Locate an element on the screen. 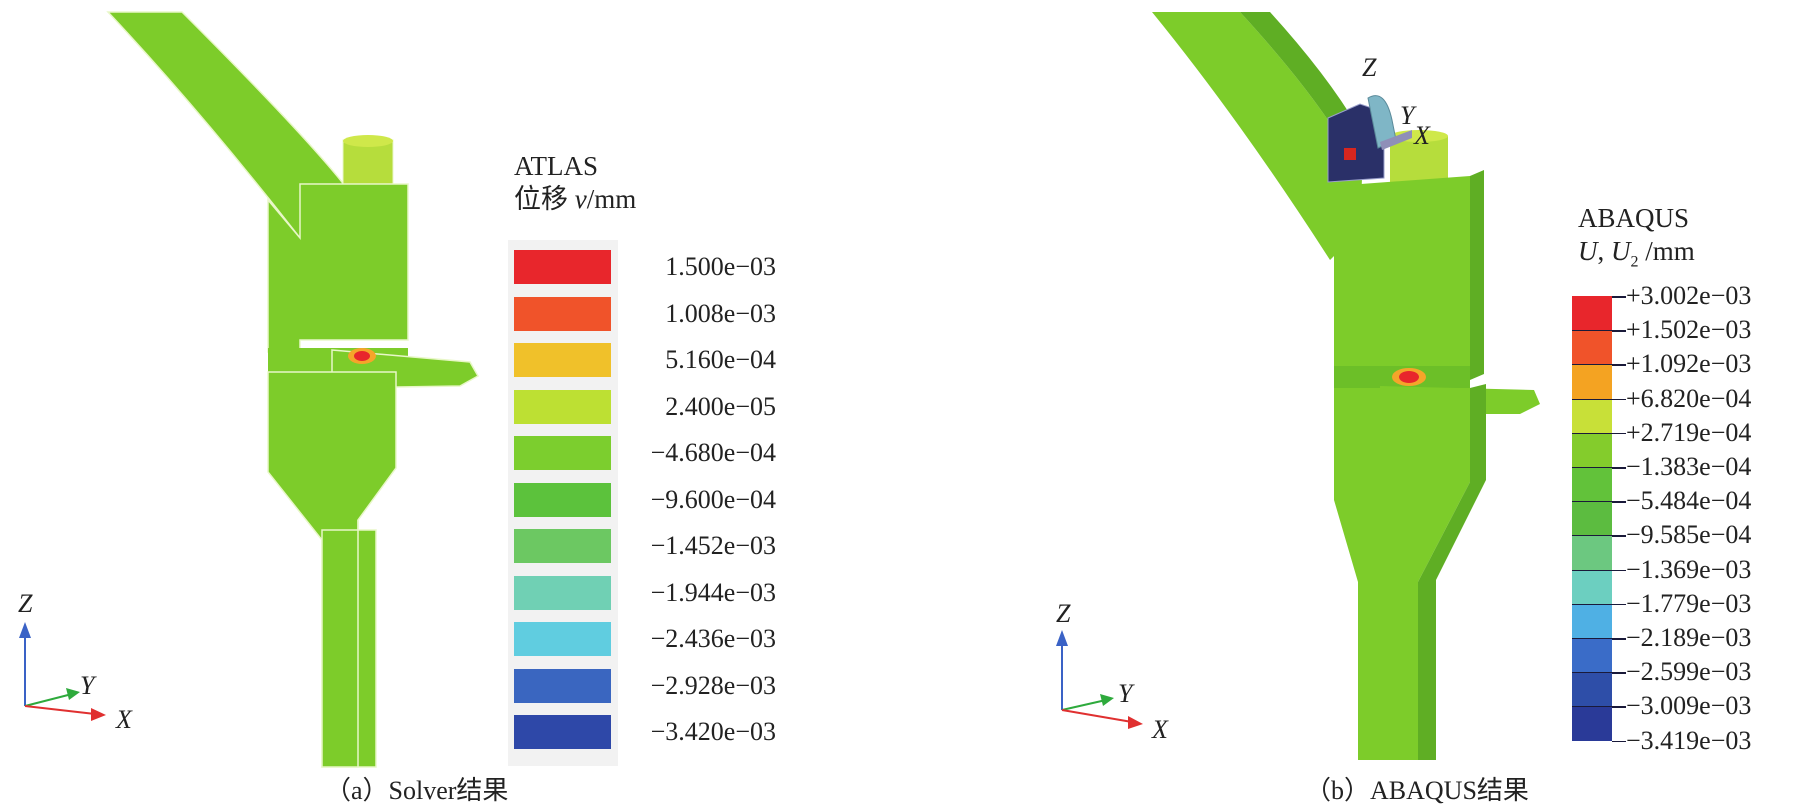  triad-x-label: X is located at coordinates (1422, 135).